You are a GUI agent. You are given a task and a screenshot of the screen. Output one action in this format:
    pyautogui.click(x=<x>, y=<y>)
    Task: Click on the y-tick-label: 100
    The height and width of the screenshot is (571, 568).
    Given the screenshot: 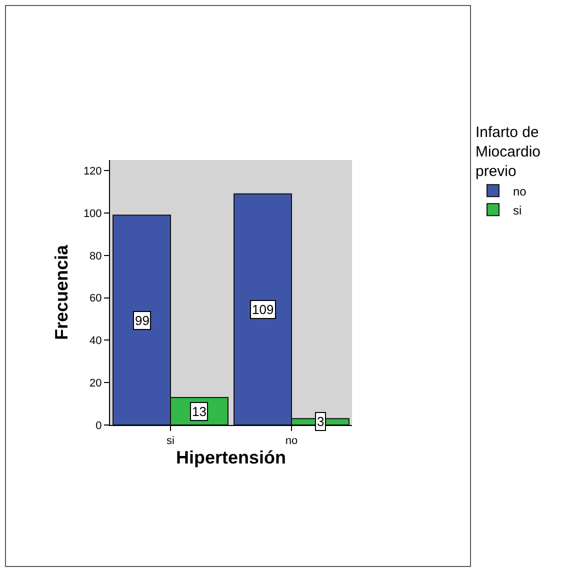 What is the action you would take?
    pyautogui.click(x=92, y=214)
    